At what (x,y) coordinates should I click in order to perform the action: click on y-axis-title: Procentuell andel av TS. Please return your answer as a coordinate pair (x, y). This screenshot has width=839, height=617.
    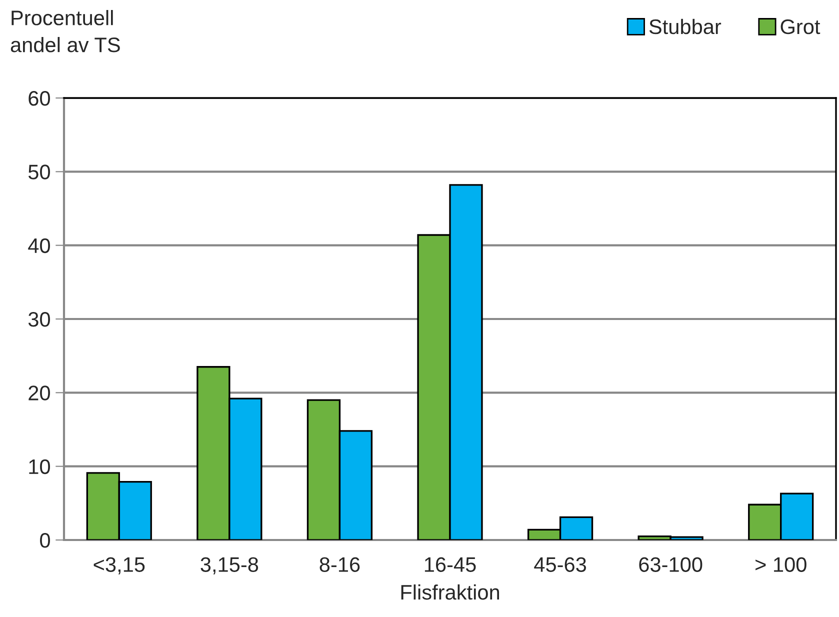
    Looking at the image, I should click on (65, 31).